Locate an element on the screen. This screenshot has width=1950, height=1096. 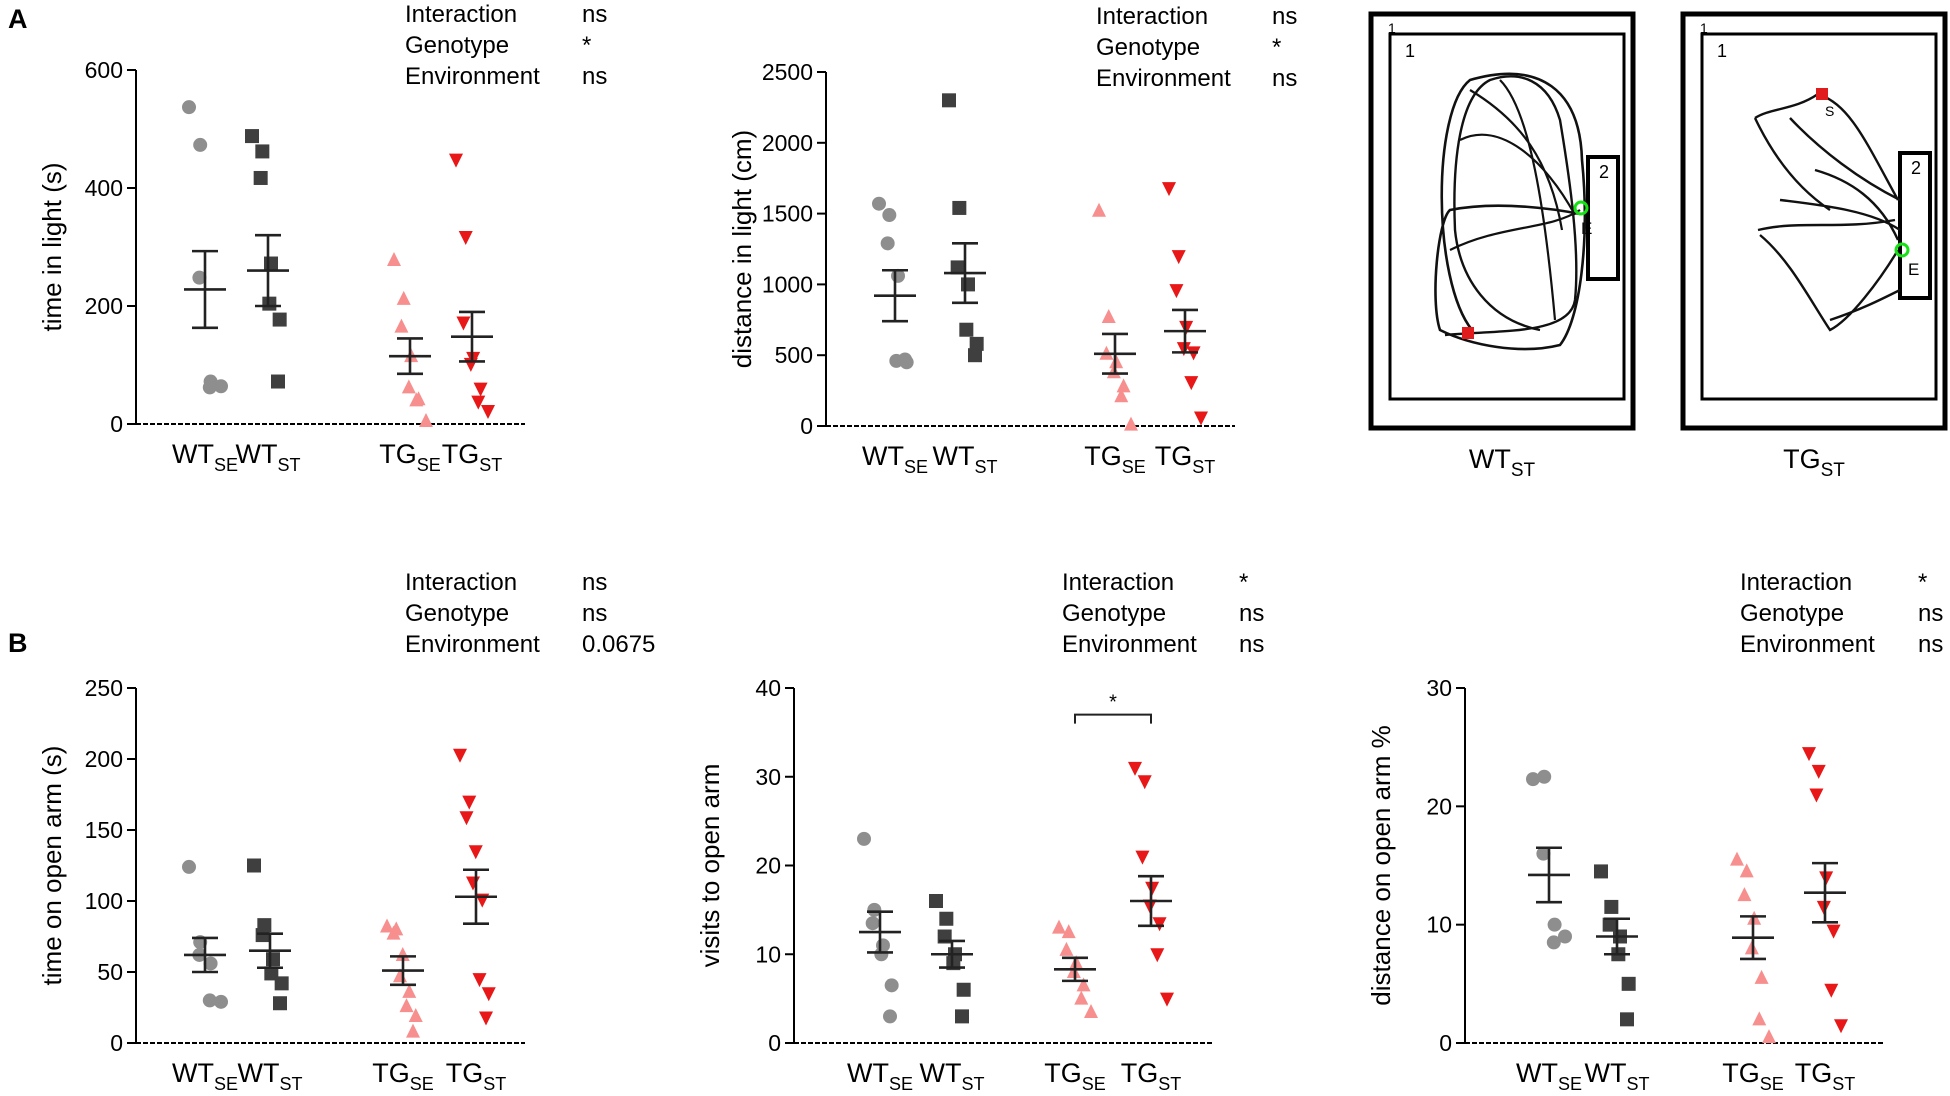
y-axis-label: distance in light (cm) is located at coordinates (742, 249).